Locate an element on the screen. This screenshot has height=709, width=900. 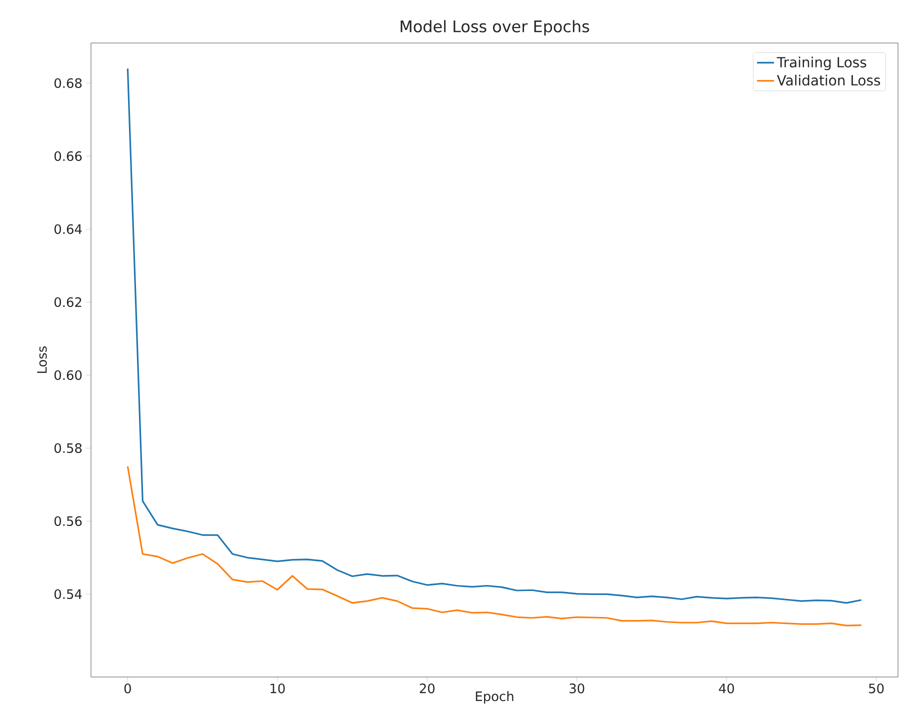
y-tick-label: 0.62 is located at coordinates (68, 302).